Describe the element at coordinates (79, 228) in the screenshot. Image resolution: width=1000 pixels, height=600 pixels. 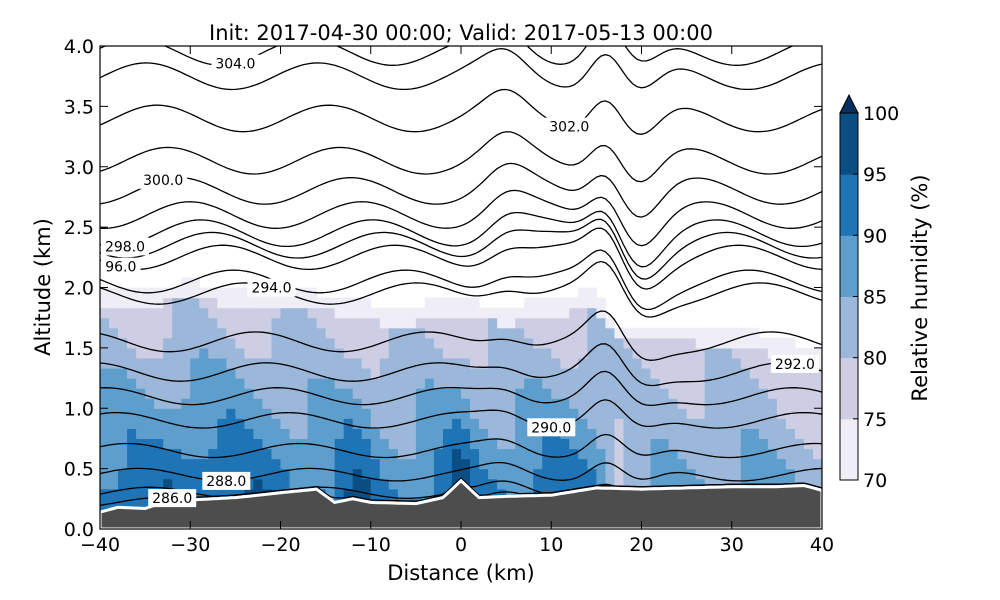
I see `y-tick-label: 2.5` at that location.